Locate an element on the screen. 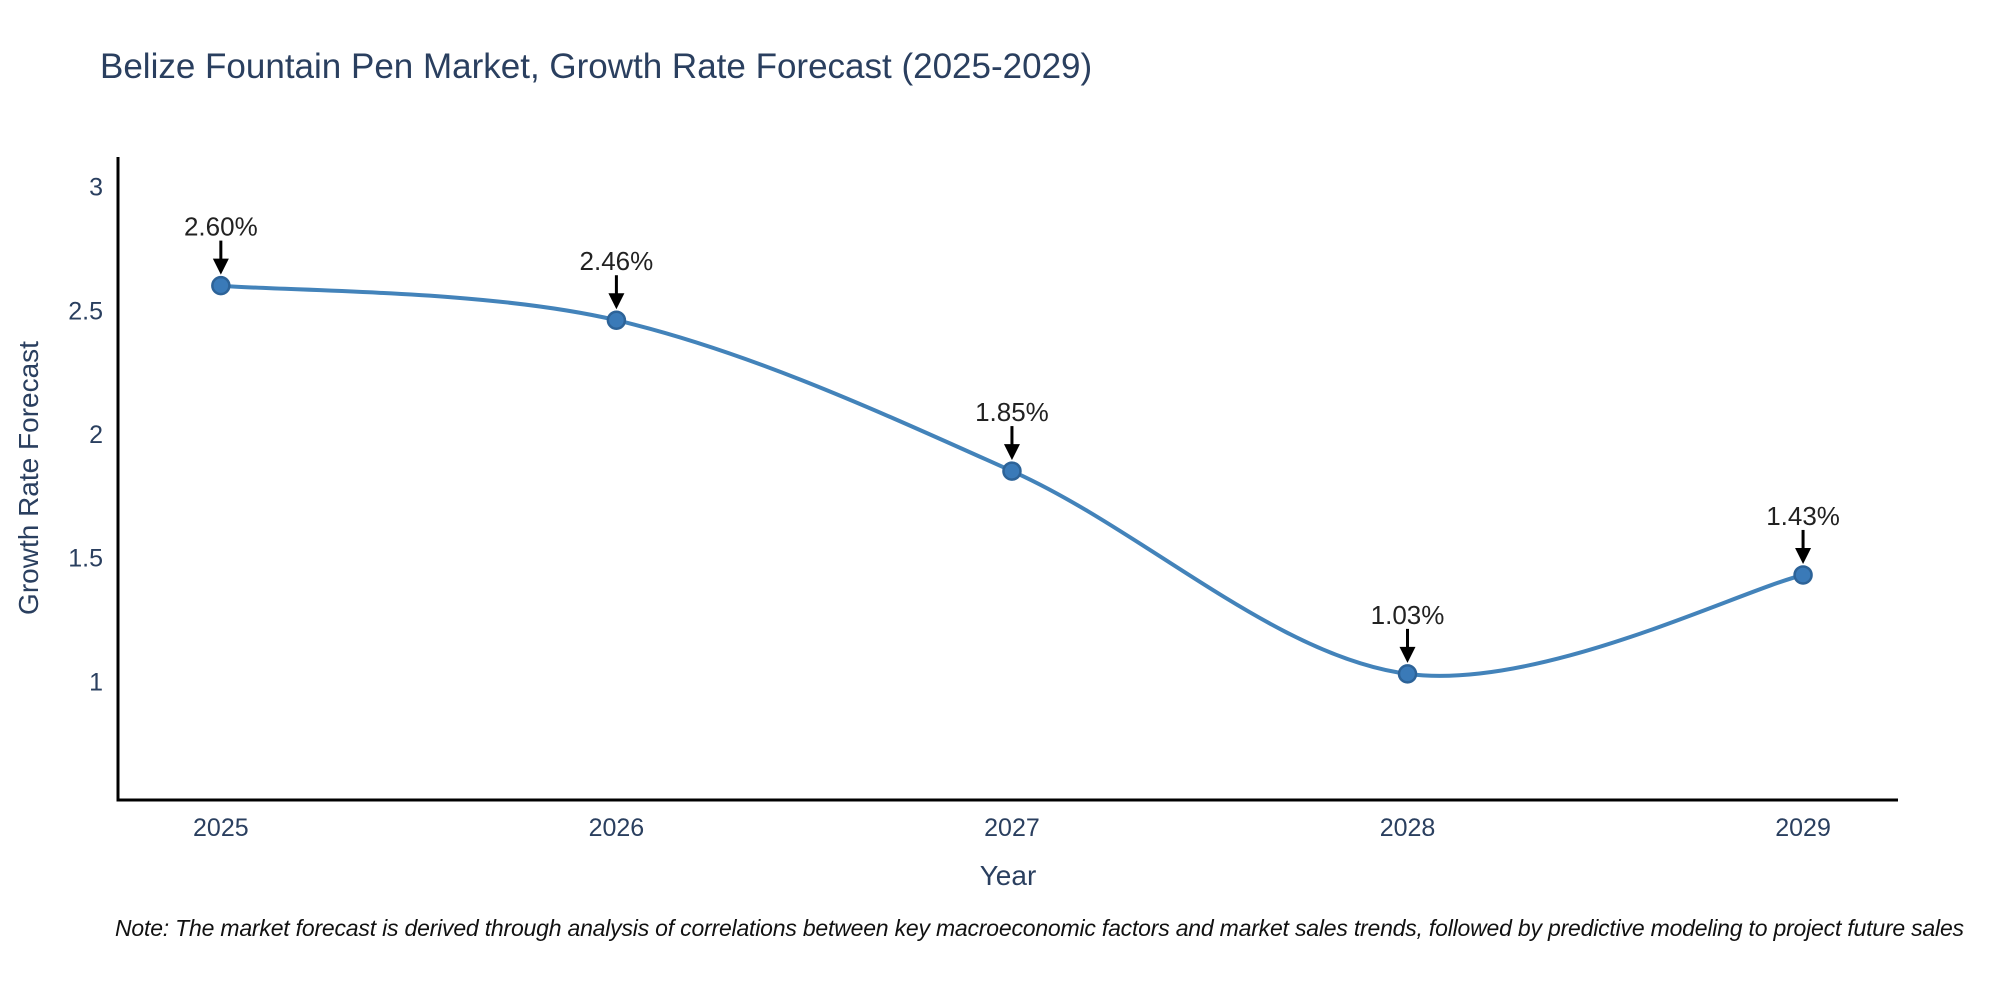  data-point-label: 2.46% is located at coordinates (617, 261).